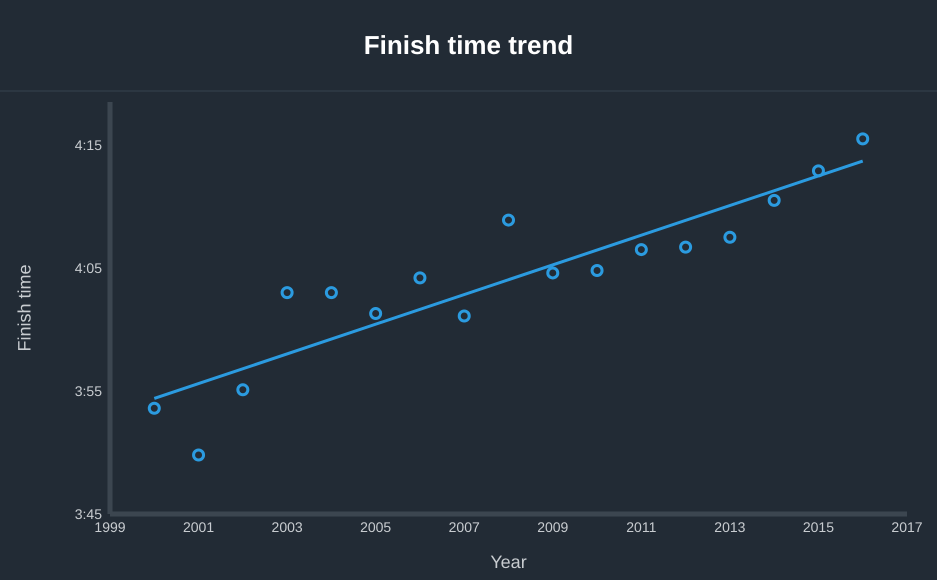 This screenshot has width=937, height=580. Describe the element at coordinates (730, 526) in the screenshot. I see `x-tick-label: 2013` at that location.